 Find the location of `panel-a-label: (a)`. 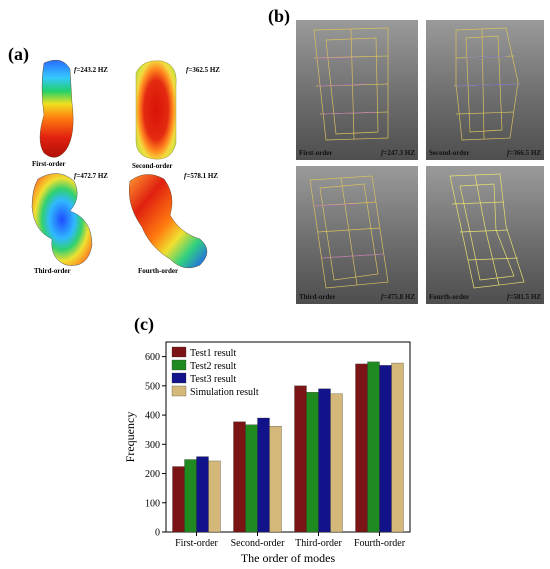

panel-a-label: (a) is located at coordinates (18, 54).